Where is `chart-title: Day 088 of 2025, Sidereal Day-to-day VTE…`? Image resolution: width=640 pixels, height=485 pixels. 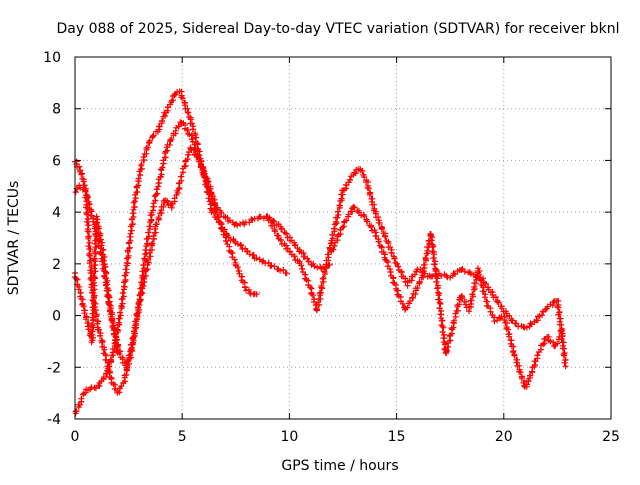 chart-title: Day 088 of 2025, Sidereal Day-to-day VTE… is located at coordinates (338, 29).